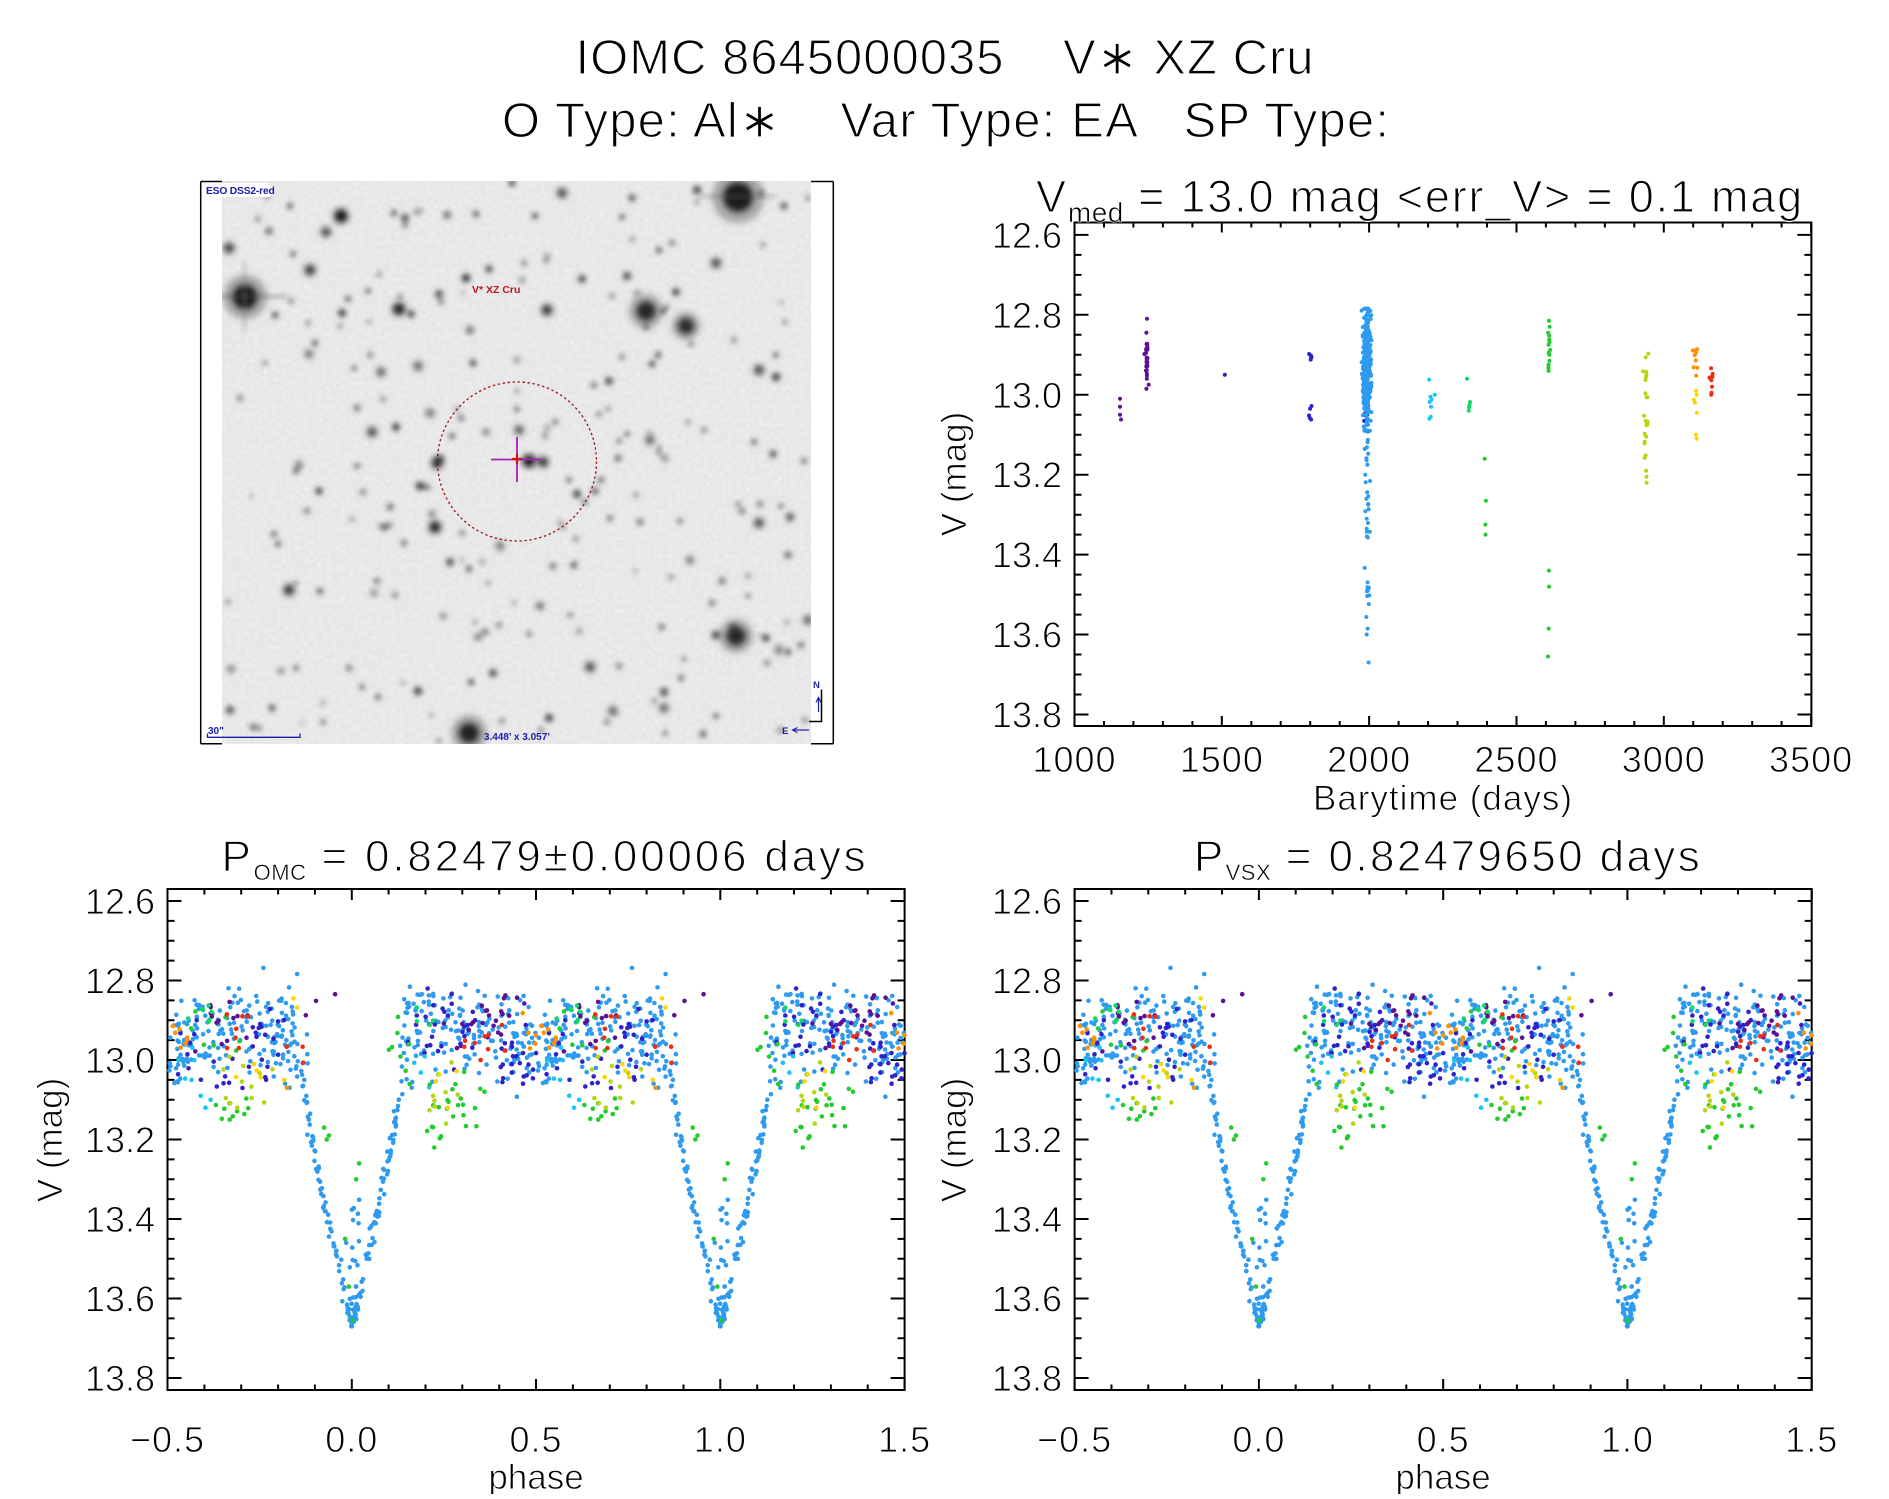 The width and height of the screenshot is (1889, 1499). Describe the element at coordinates (1420, 199) in the screenshot. I see `svg-text:Vmed = 13.0 mag <err_V> = 0.1: Vmed = 13.0 mag <err_V> = 0.1 mag` at that location.